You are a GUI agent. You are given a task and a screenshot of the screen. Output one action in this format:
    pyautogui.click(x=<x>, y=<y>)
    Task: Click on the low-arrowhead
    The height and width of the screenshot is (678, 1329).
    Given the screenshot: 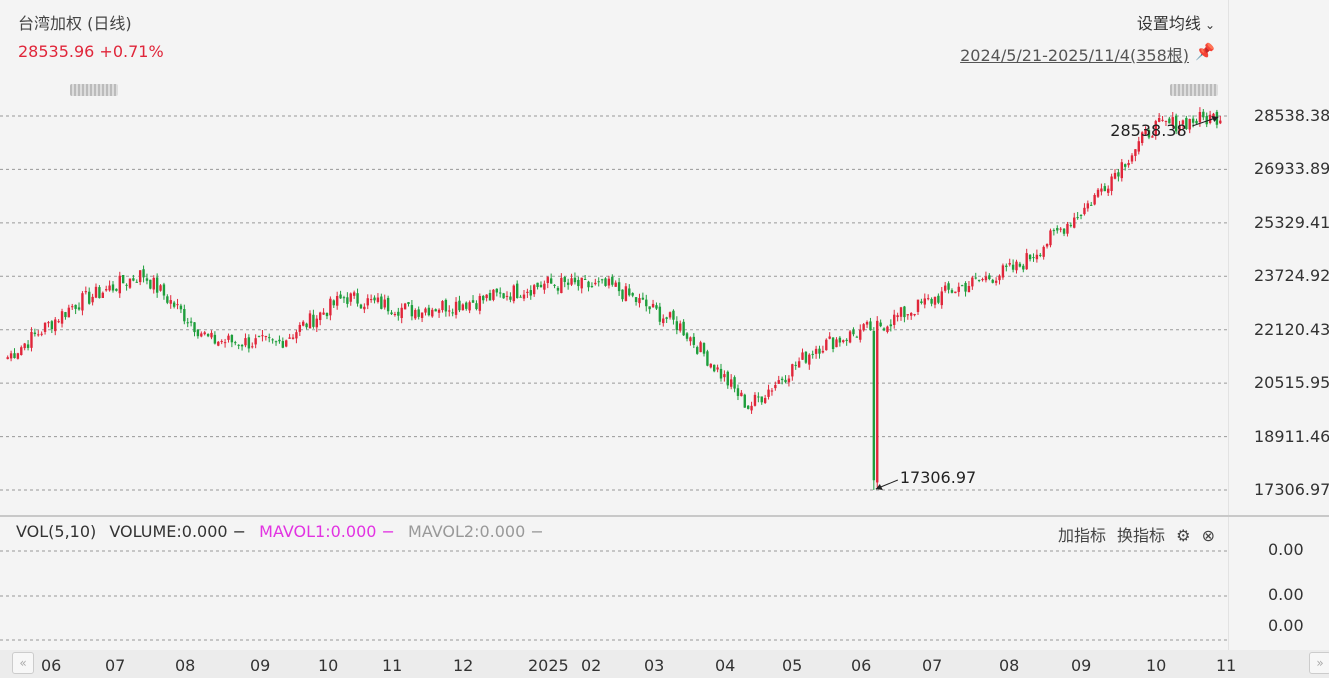 What is the action you would take?
    pyautogui.click(x=879, y=487)
    